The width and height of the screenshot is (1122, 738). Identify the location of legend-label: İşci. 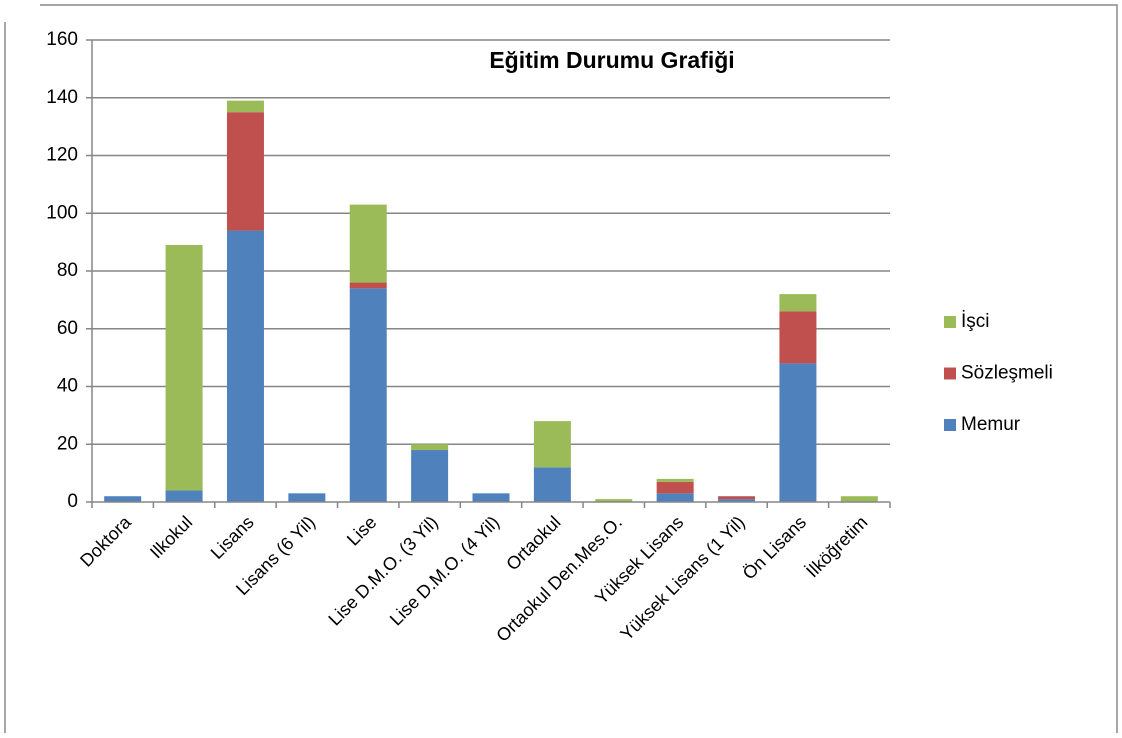
(975, 321).